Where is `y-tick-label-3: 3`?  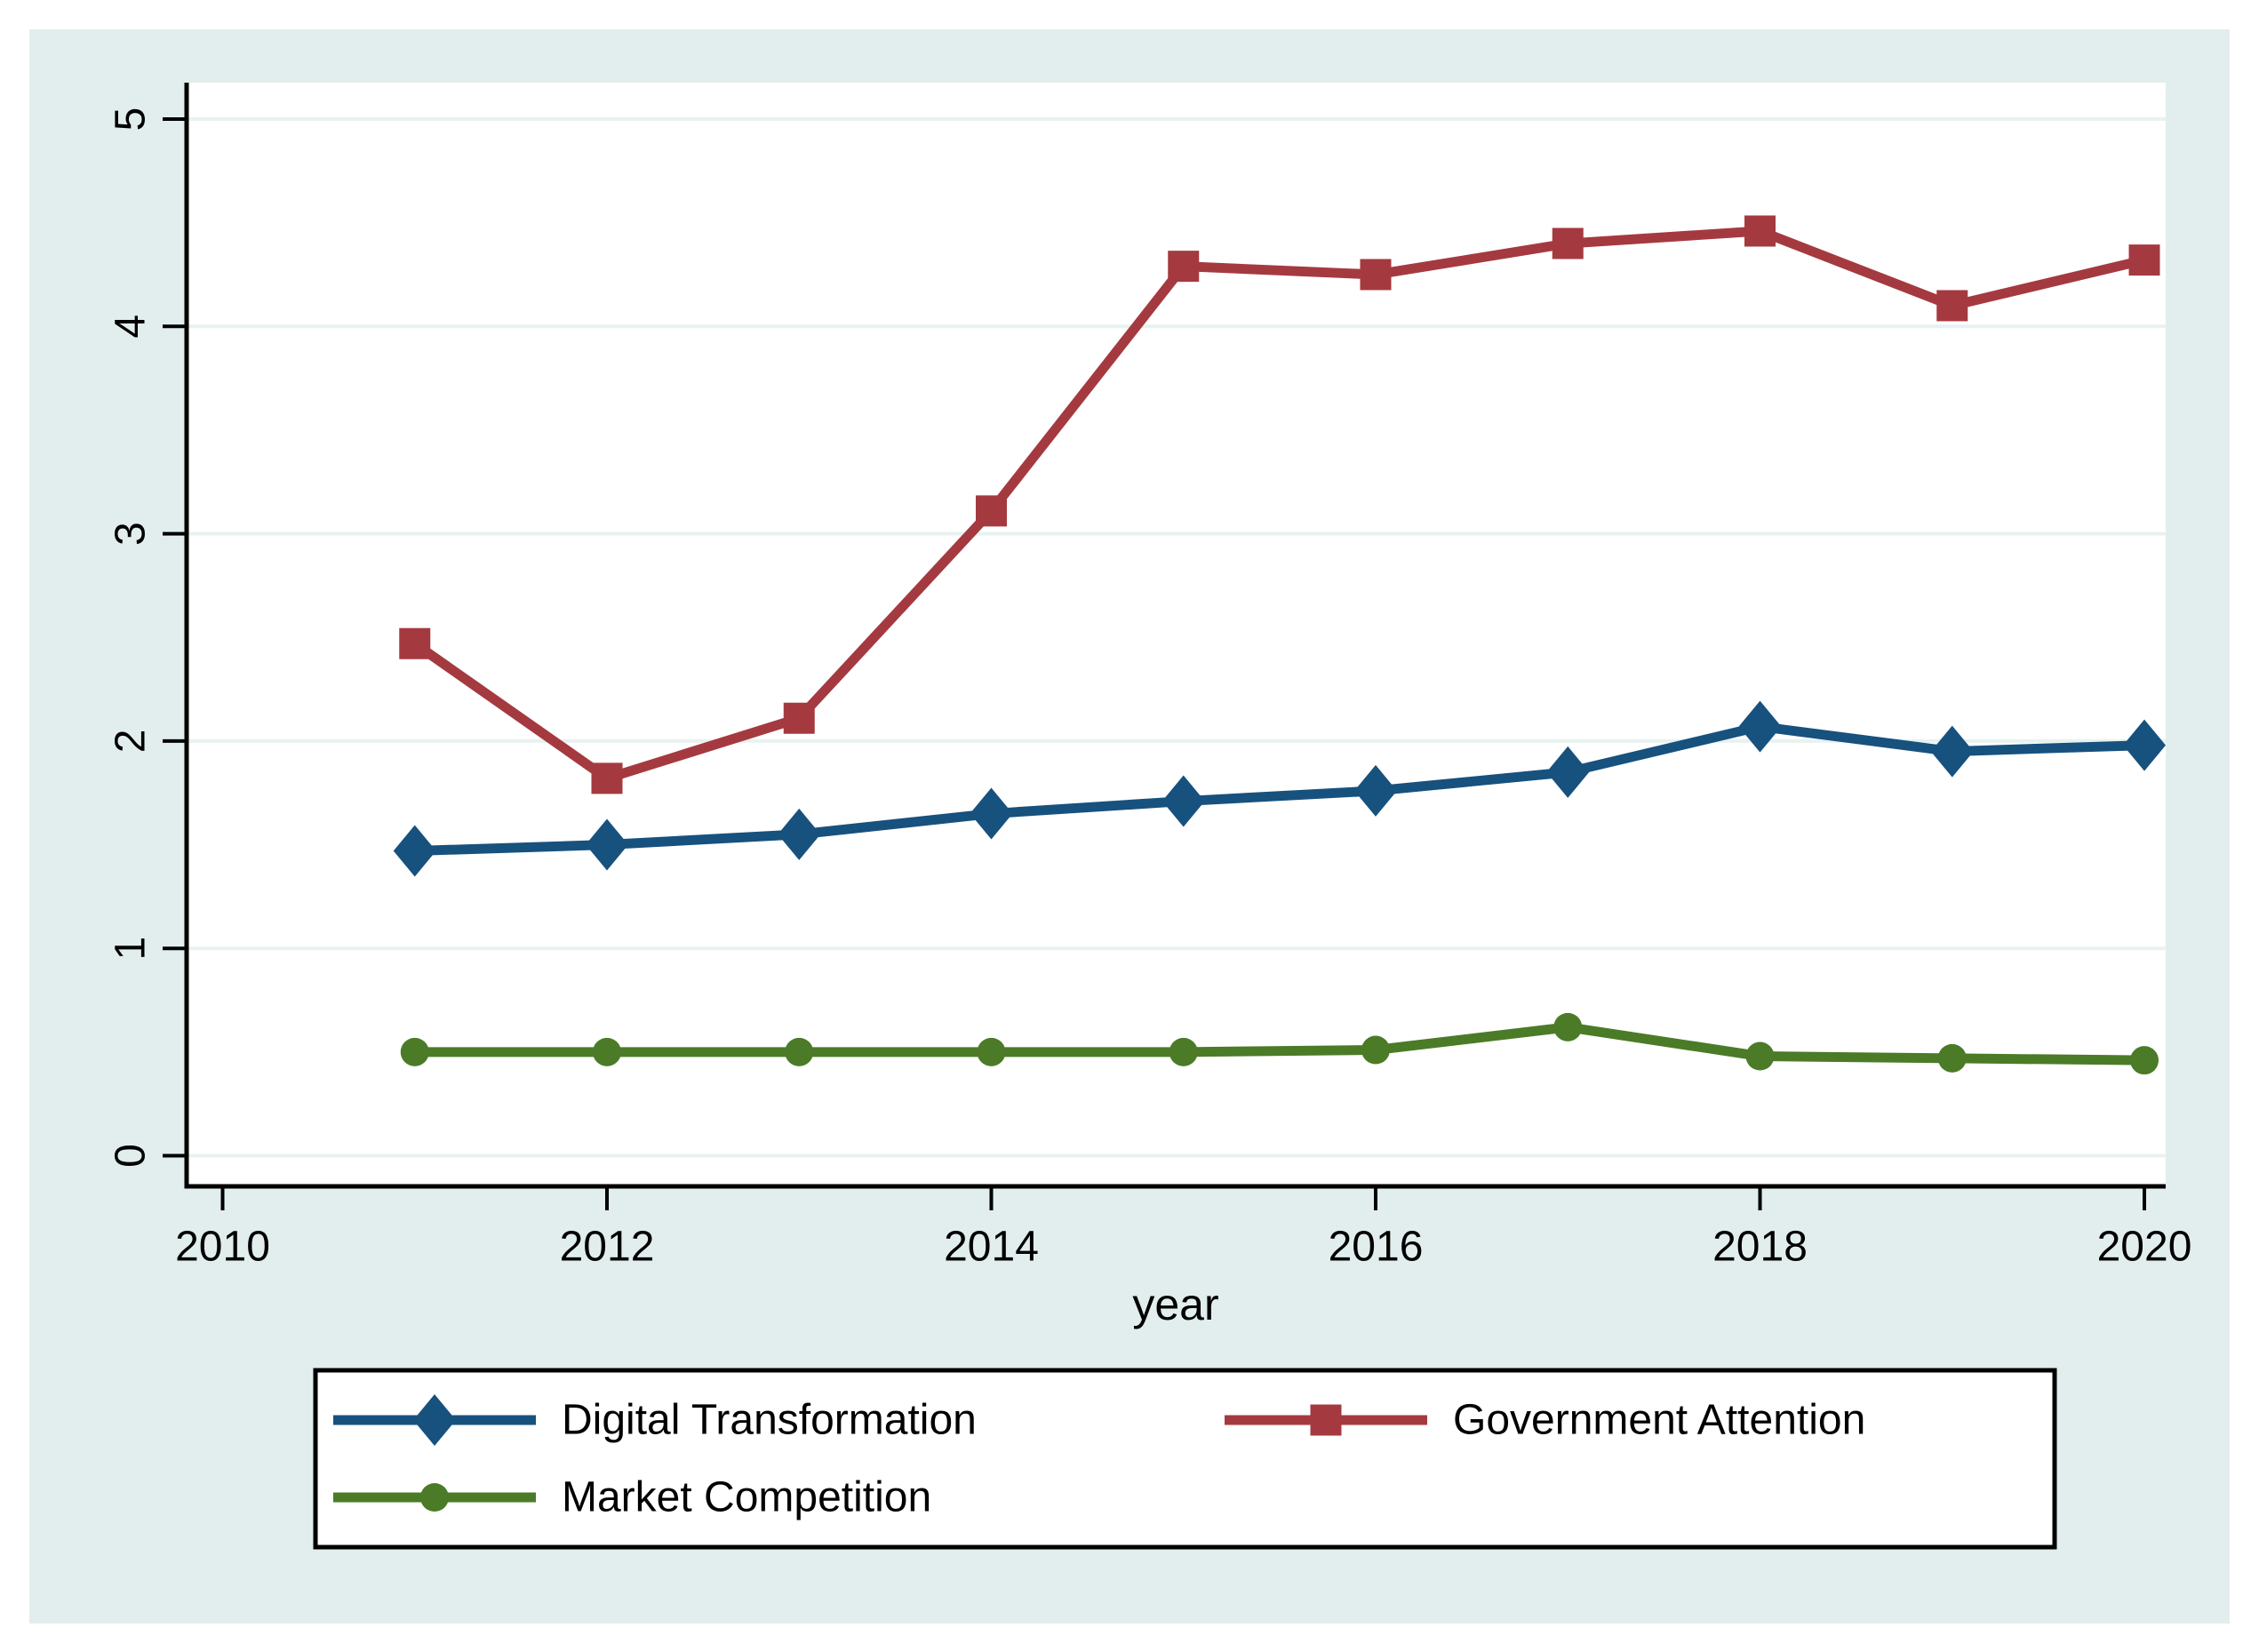 y-tick-label-3: 3 is located at coordinates (131, 534).